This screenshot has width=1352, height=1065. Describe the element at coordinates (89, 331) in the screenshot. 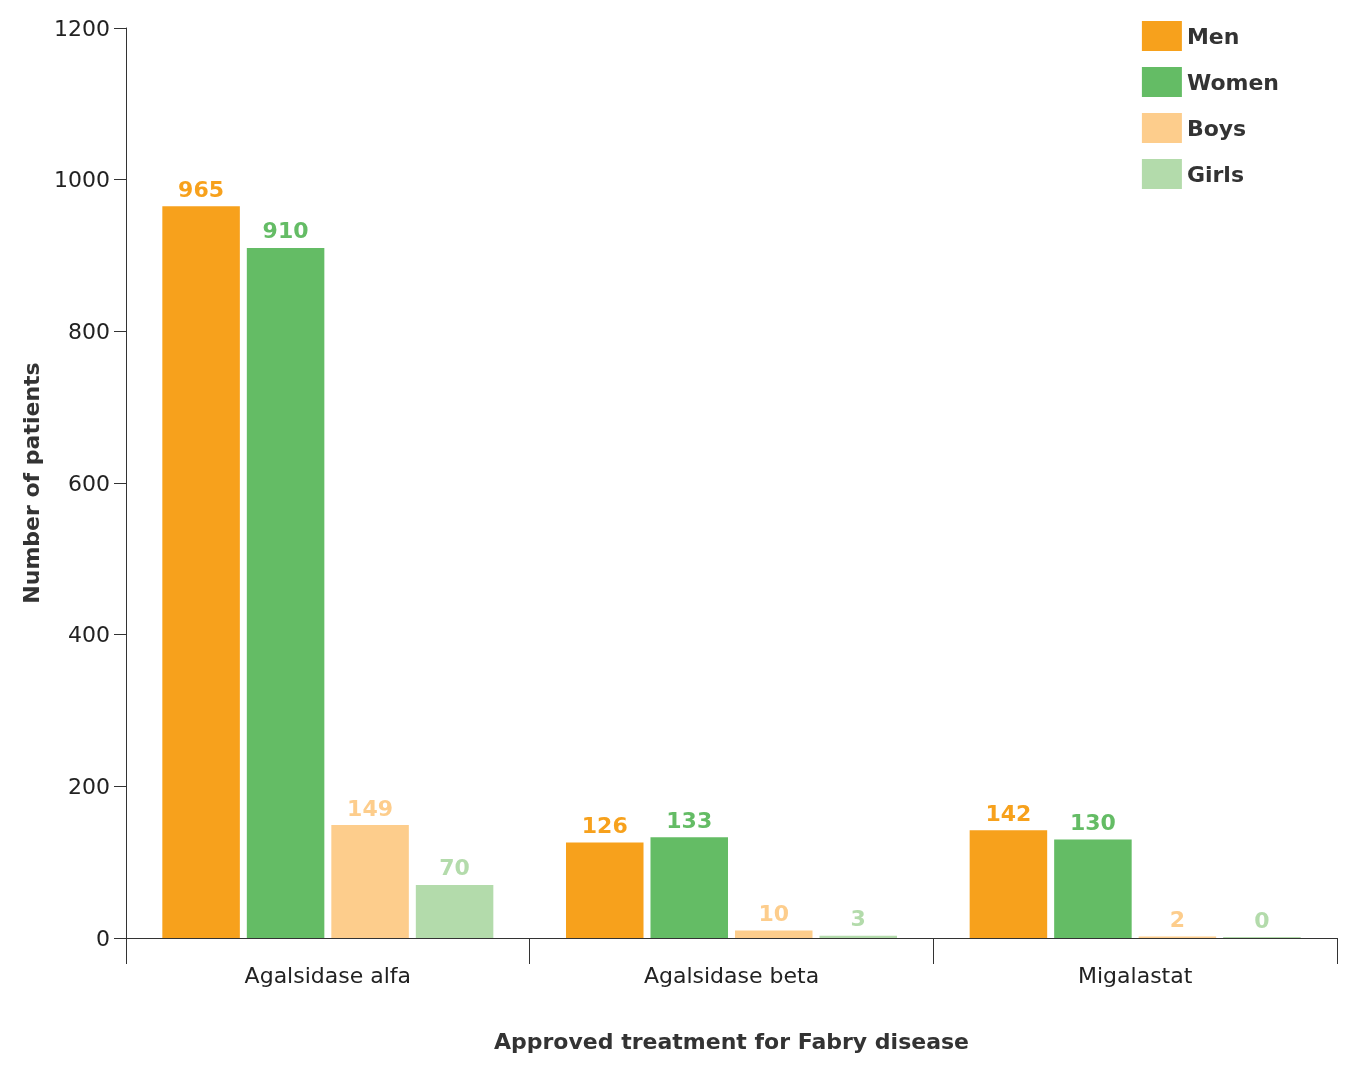

I see `y-tick-label: 800` at that location.